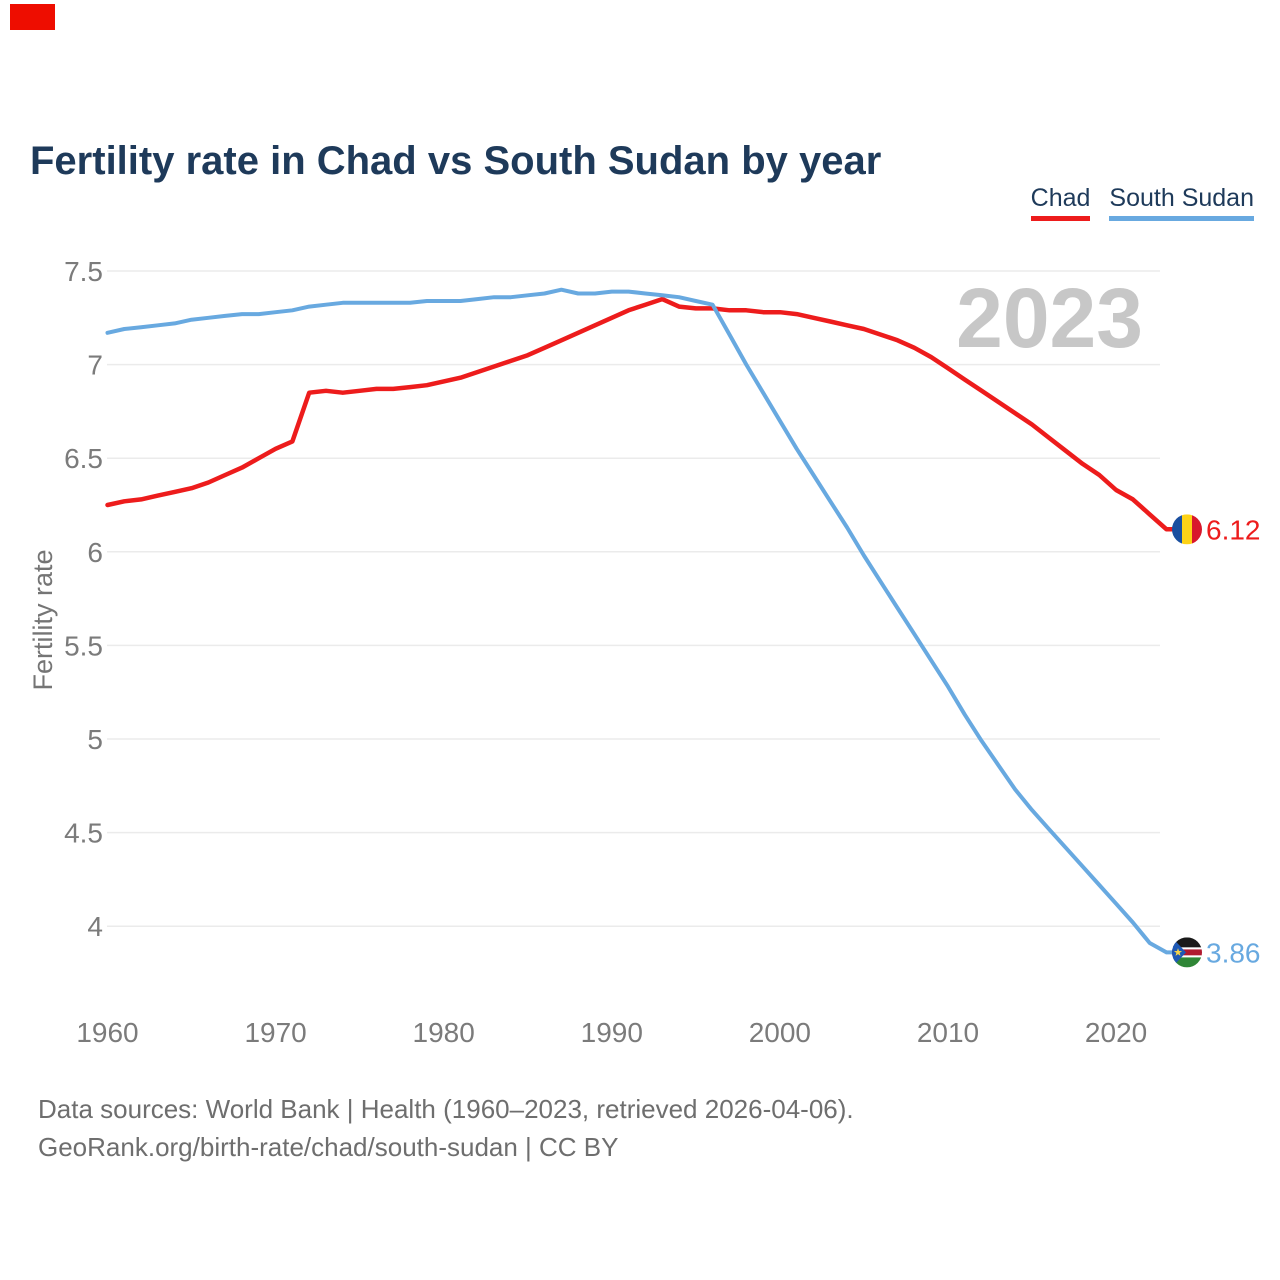  Describe the element at coordinates (1181, 202) in the screenshot. I see `legend-item-south-sudan: South Sudan` at that location.